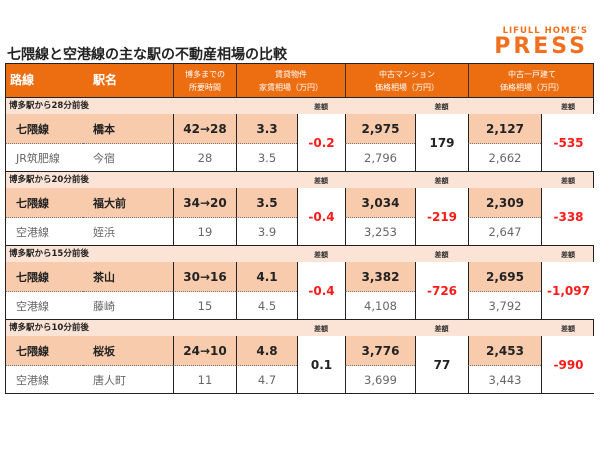  Describe the element at coordinates (299, 328) in the screenshot. I see `group-header: 博多駅から10分前後 差額 差額 差額` at that location.